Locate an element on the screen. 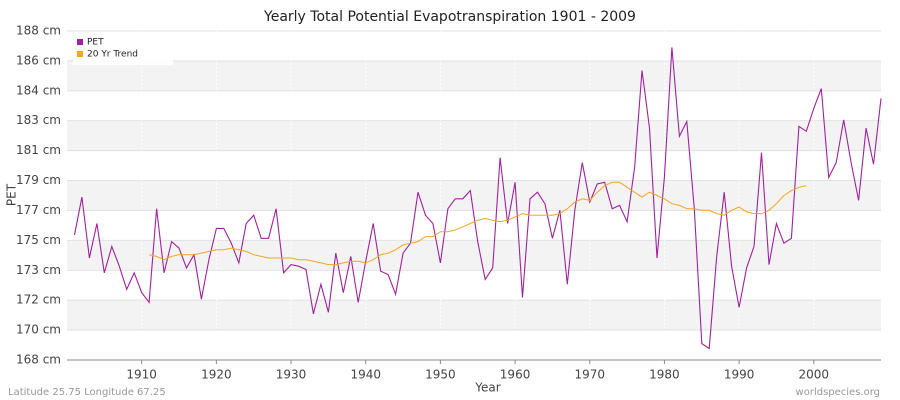  y-tick-label: 183 cm is located at coordinates (38, 120).